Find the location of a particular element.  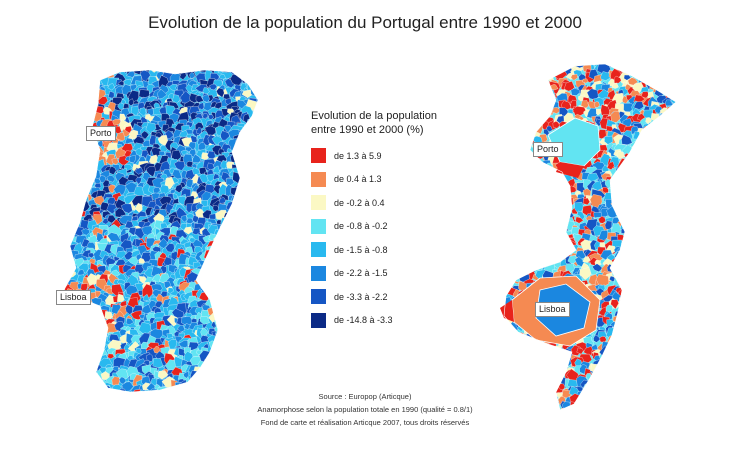

legend-item: de -1.5 à -0.8 is located at coordinates (401, 250).